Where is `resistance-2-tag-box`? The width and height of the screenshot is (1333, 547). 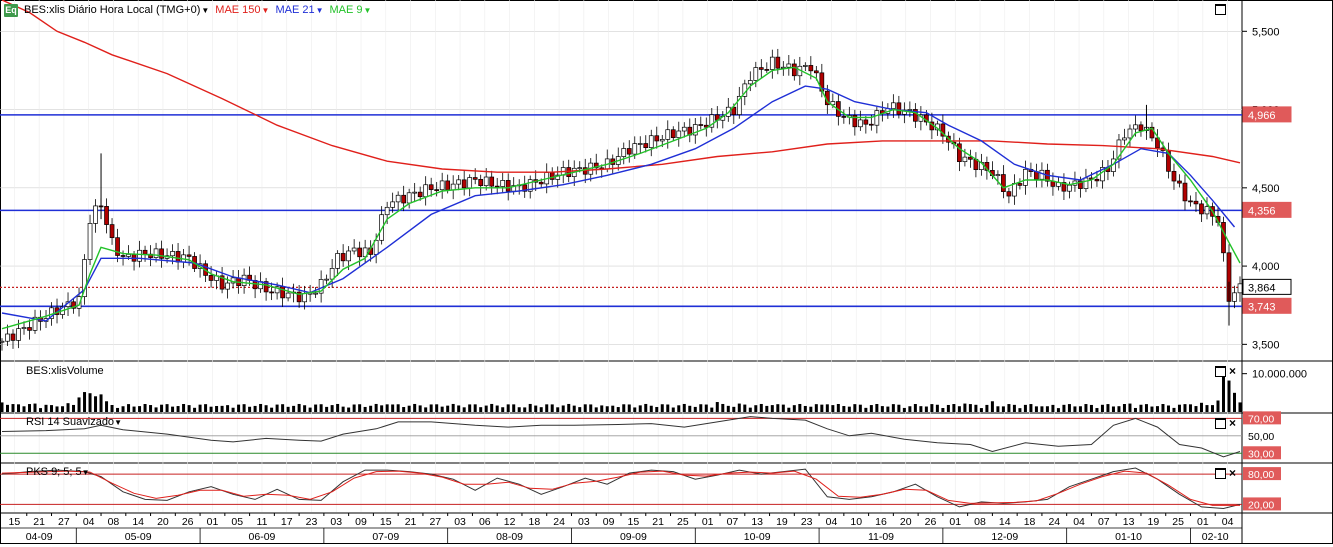
resistance-2-tag-box is located at coordinates (1267, 209).